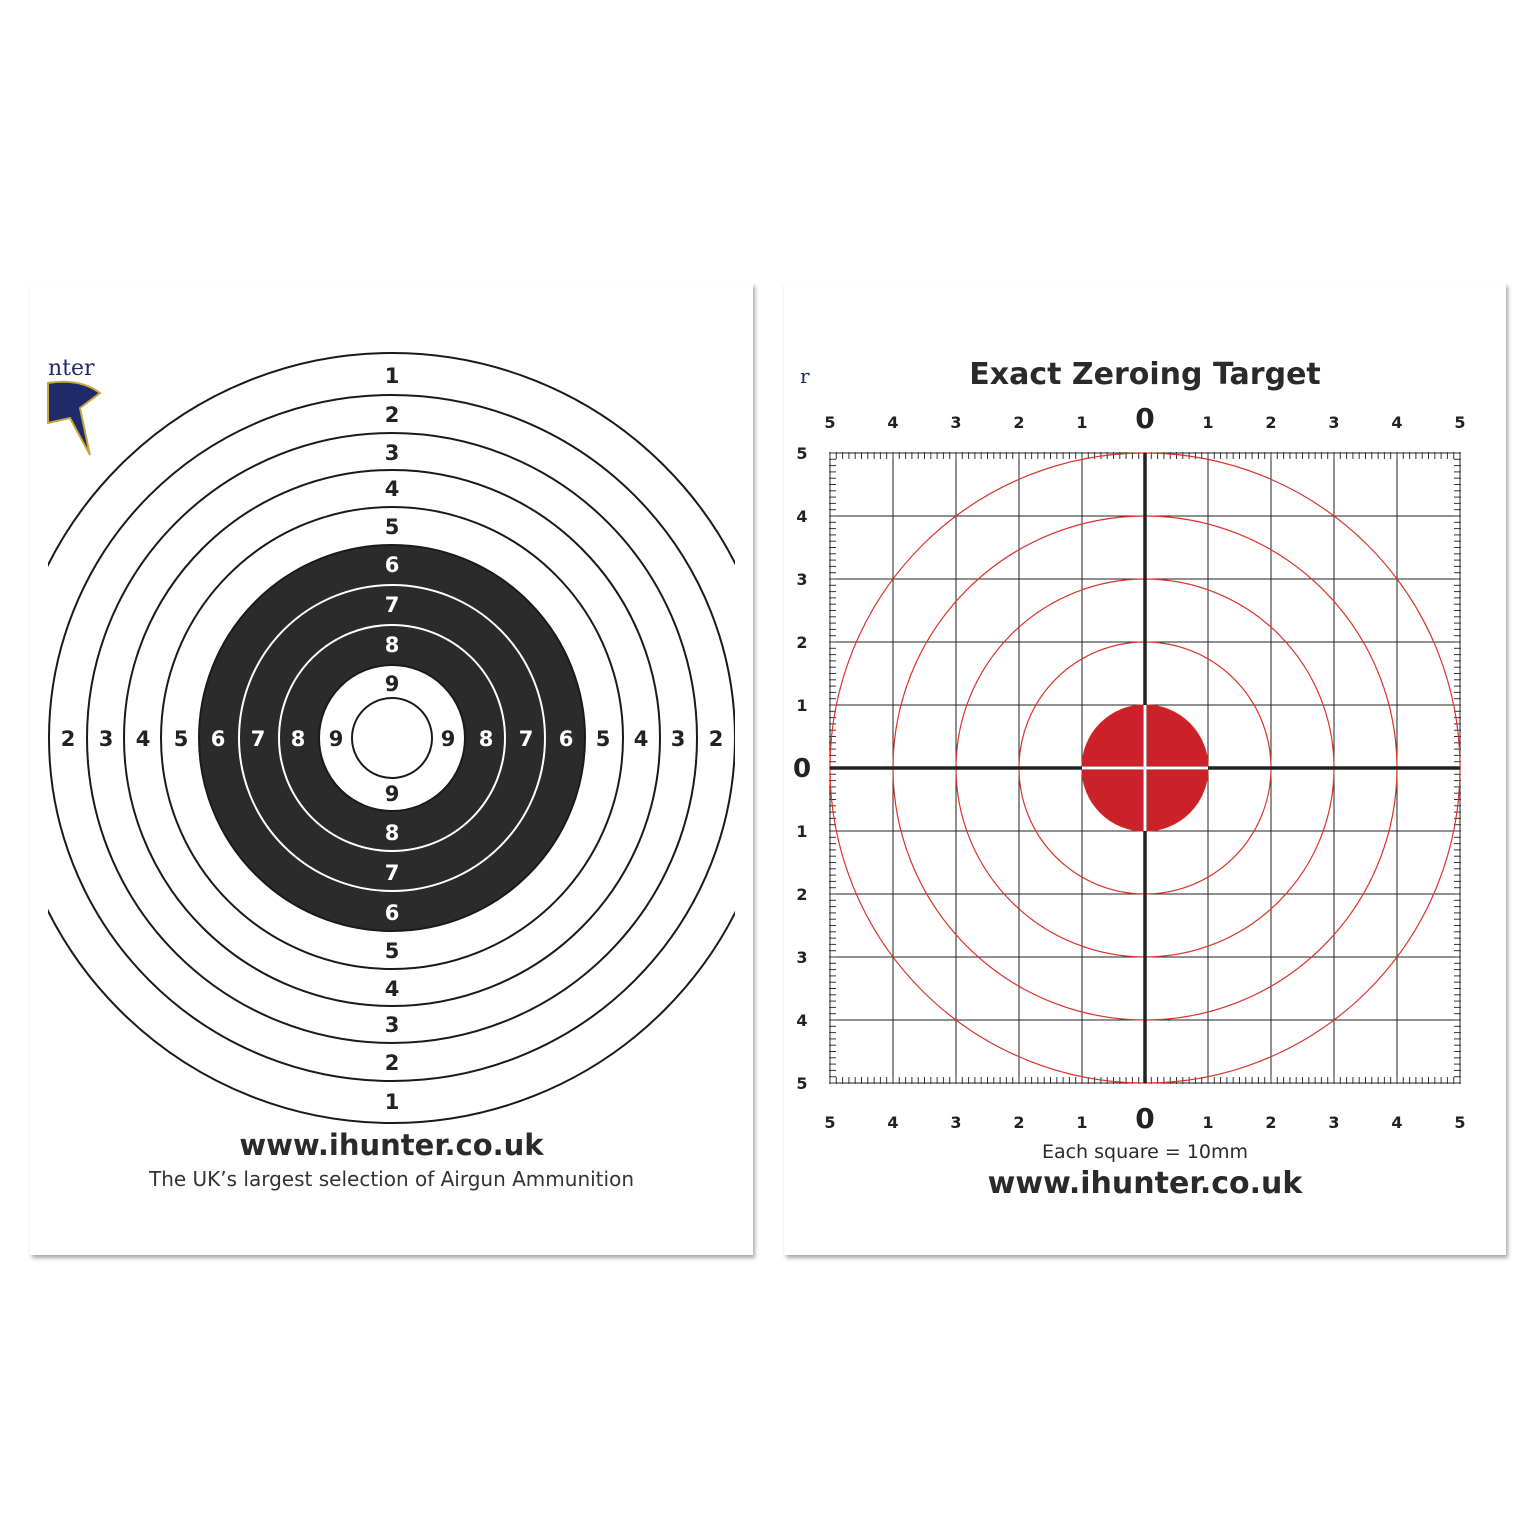  I want to click on axis-label-bottom: 0, so click(1144, 1118).